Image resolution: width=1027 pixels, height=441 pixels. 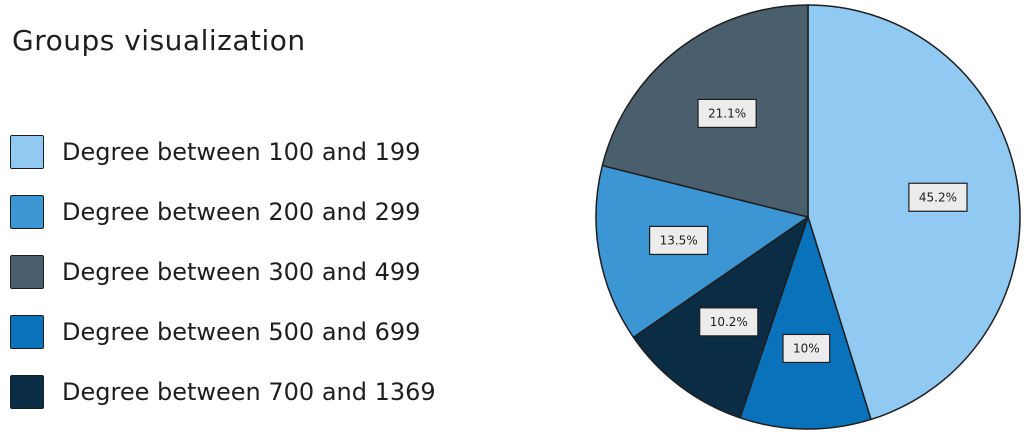 I want to click on chart-title: Groups visualization, so click(x=159, y=40).